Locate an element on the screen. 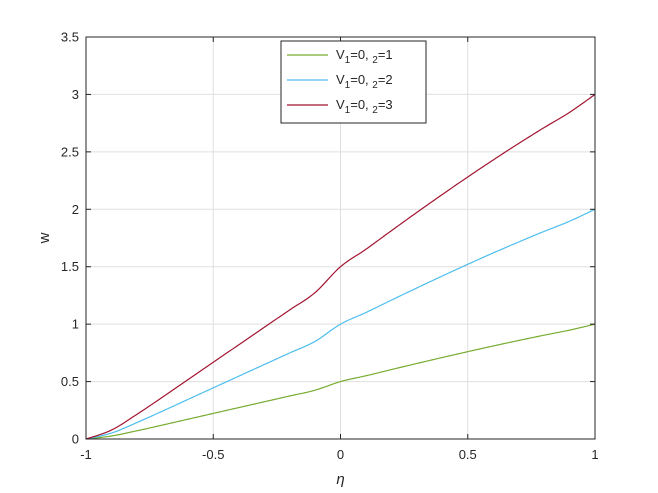  legend: V1=0, 2=1V1=0, 2=2V1=0, 2=3 is located at coordinates (353, 82).